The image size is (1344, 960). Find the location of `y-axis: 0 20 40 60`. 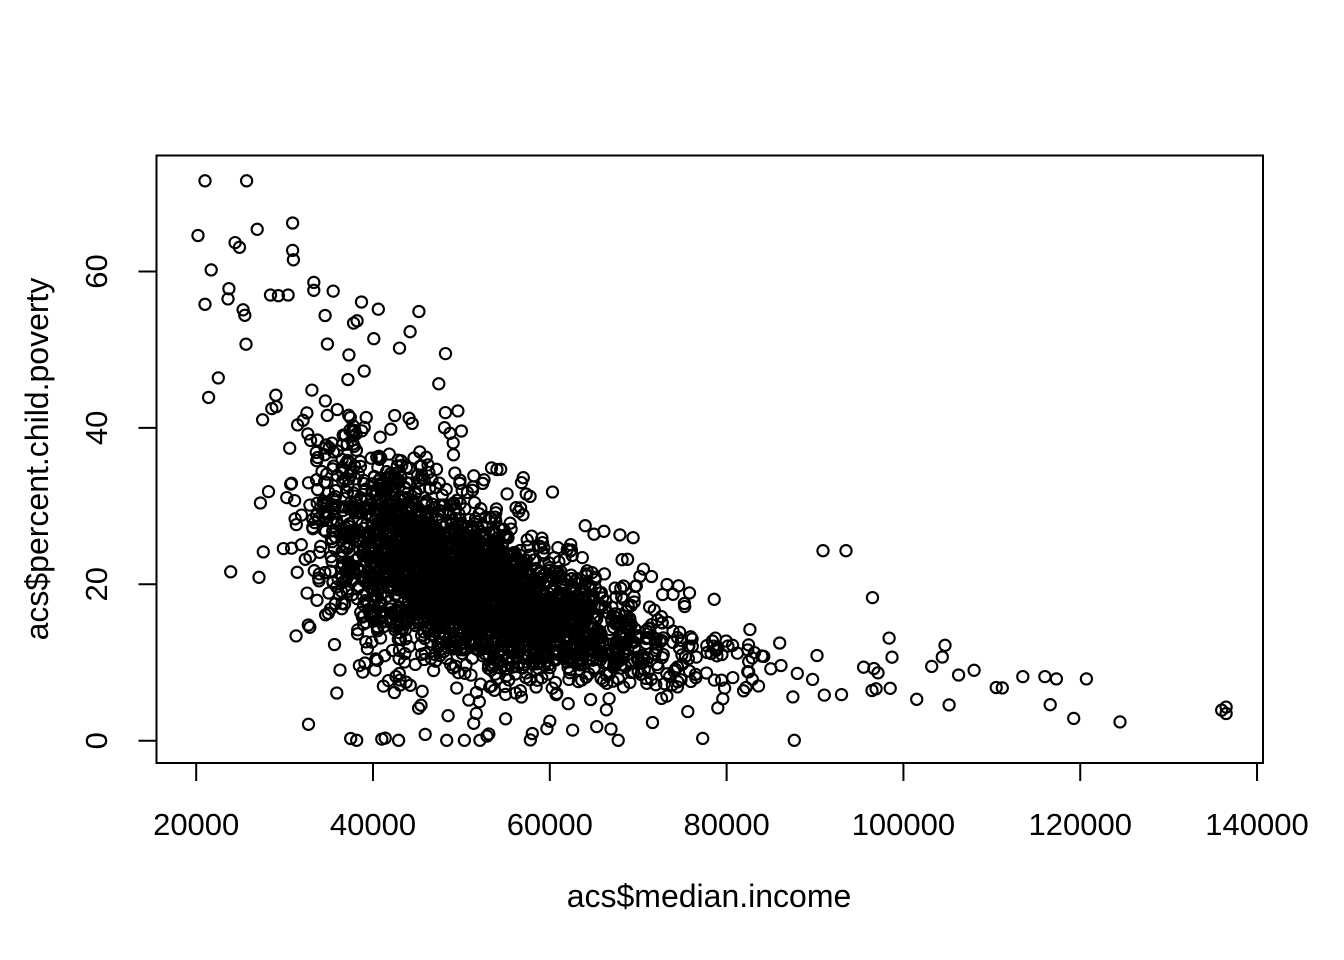

y-axis: 0 20 40 60 is located at coordinates (118, 501).